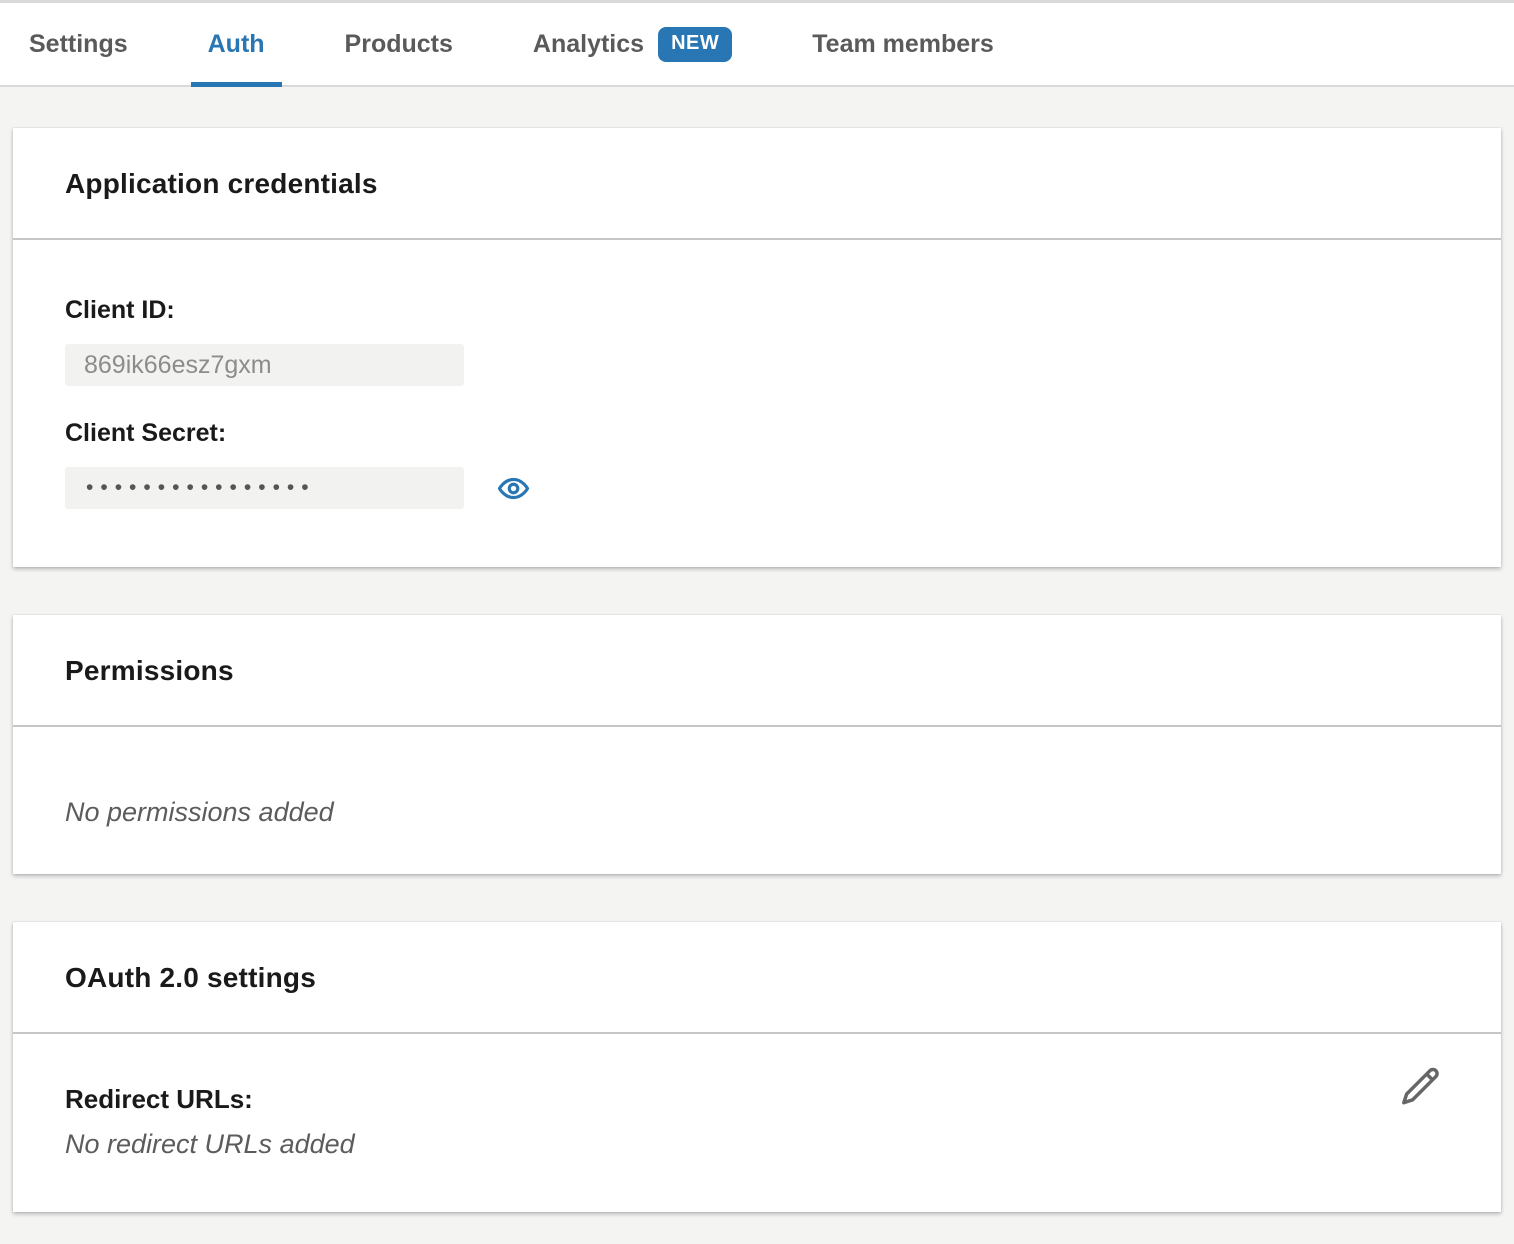 Image resolution: width=1514 pixels, height=1244 pixels. Describe the element at coordinates (146, 433) in the screenshot. I see `client-secret-label: Client Secret:` at that location.